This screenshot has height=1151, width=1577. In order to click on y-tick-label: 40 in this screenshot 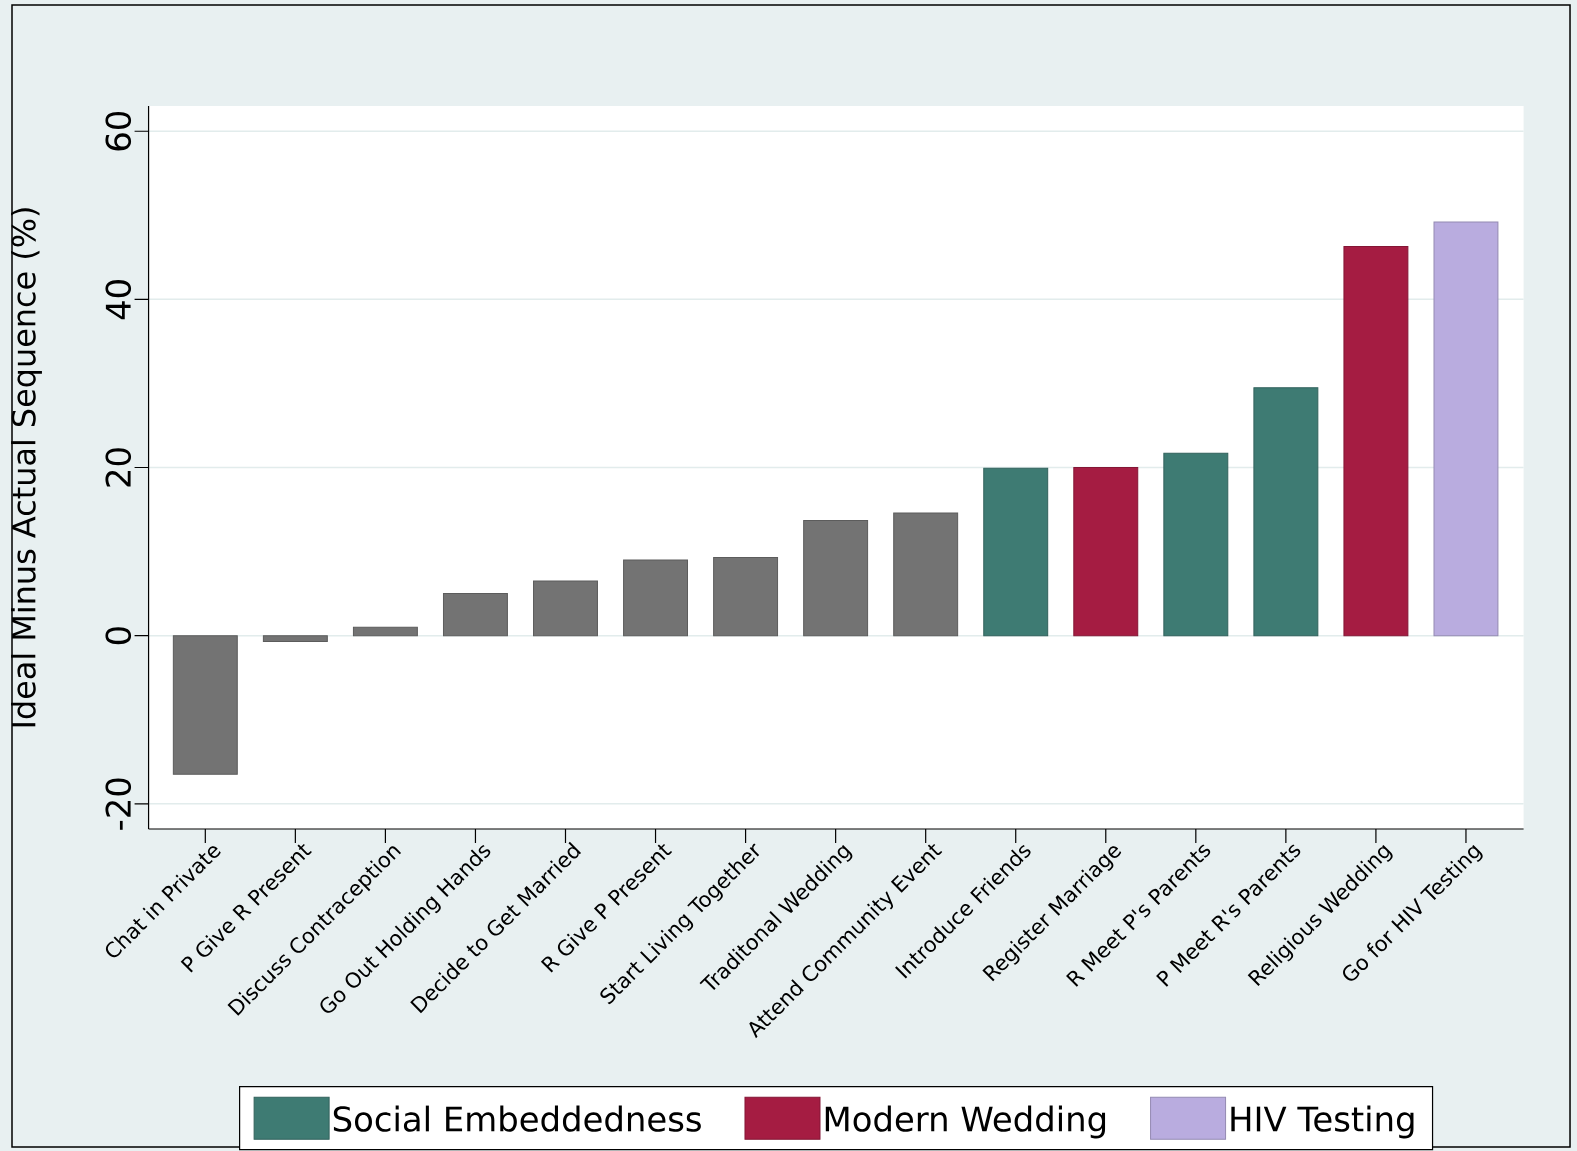, I will do `click(118, 300)`.